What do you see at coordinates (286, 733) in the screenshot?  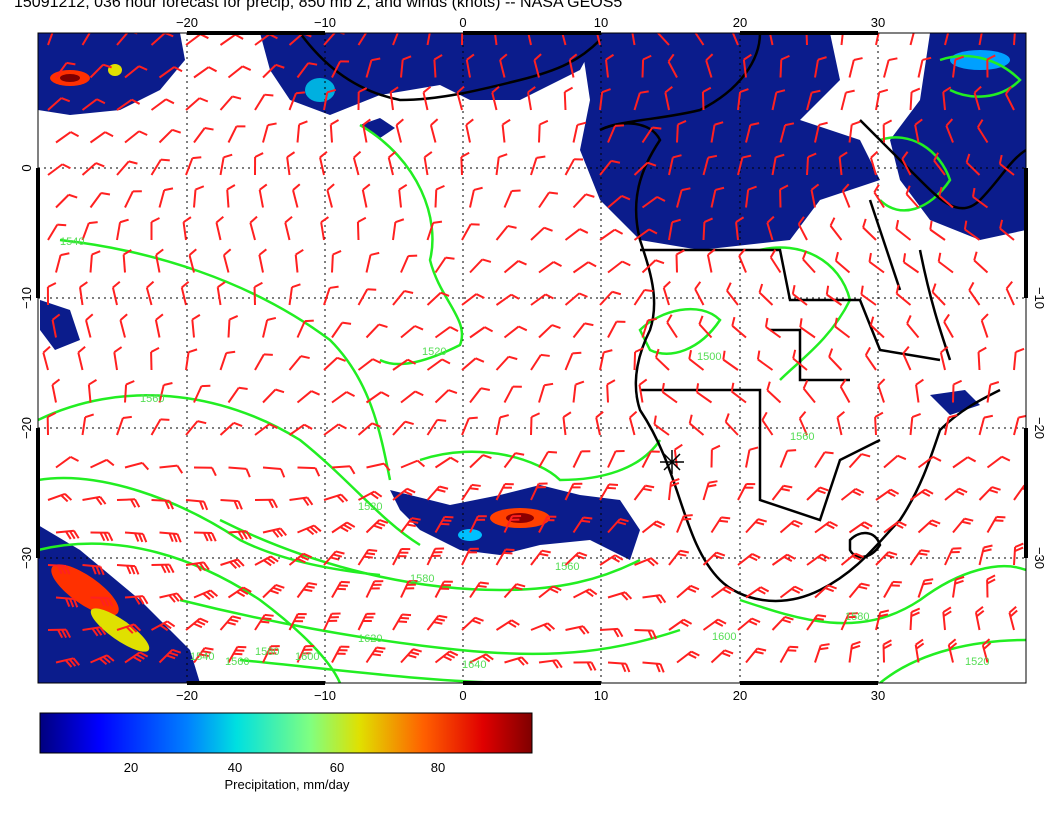 I see `colorbar` at bounding box center [286, 733].